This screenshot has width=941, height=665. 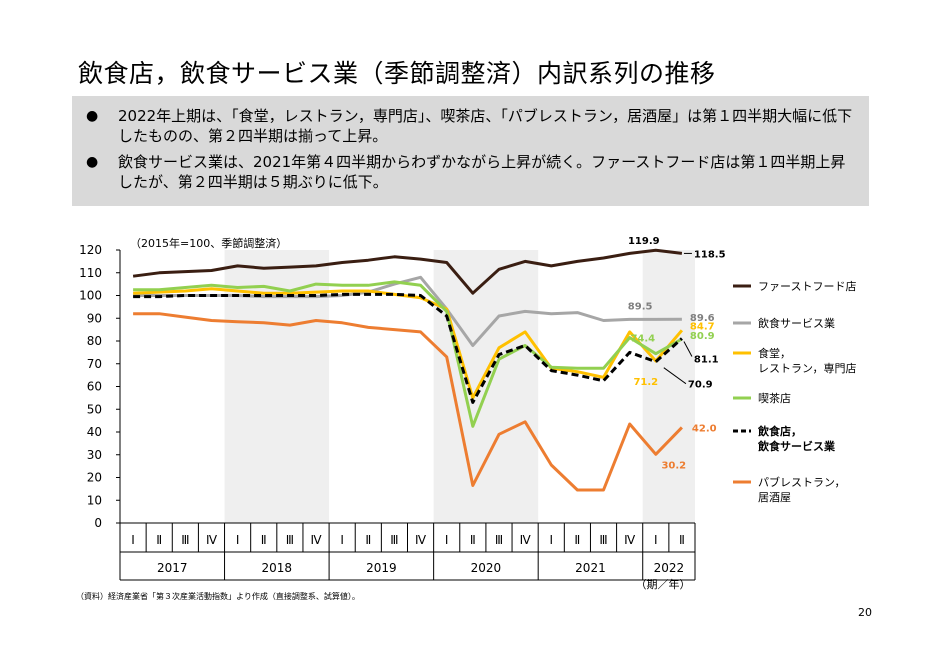 What do you see at coordinates (673, 465) in the screenshot?
I see `data-label: 30.2` at bounding box center [673, 465].